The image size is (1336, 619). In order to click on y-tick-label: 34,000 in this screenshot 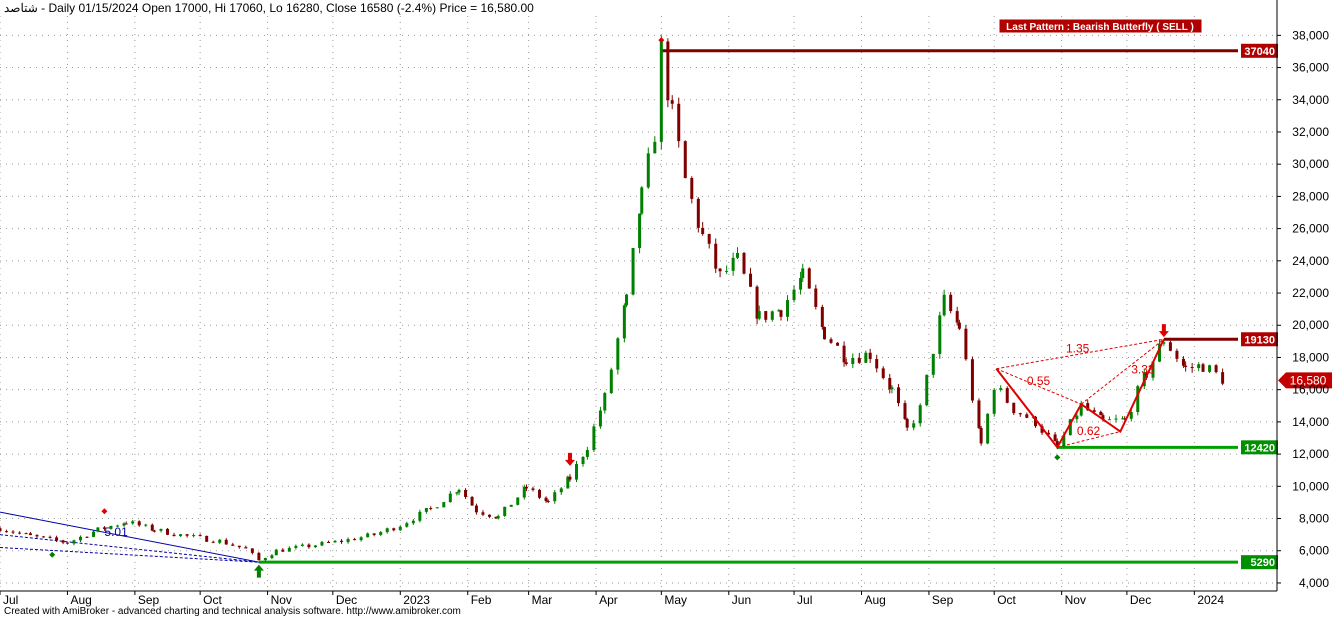, I will do `click(1310, 100)`.